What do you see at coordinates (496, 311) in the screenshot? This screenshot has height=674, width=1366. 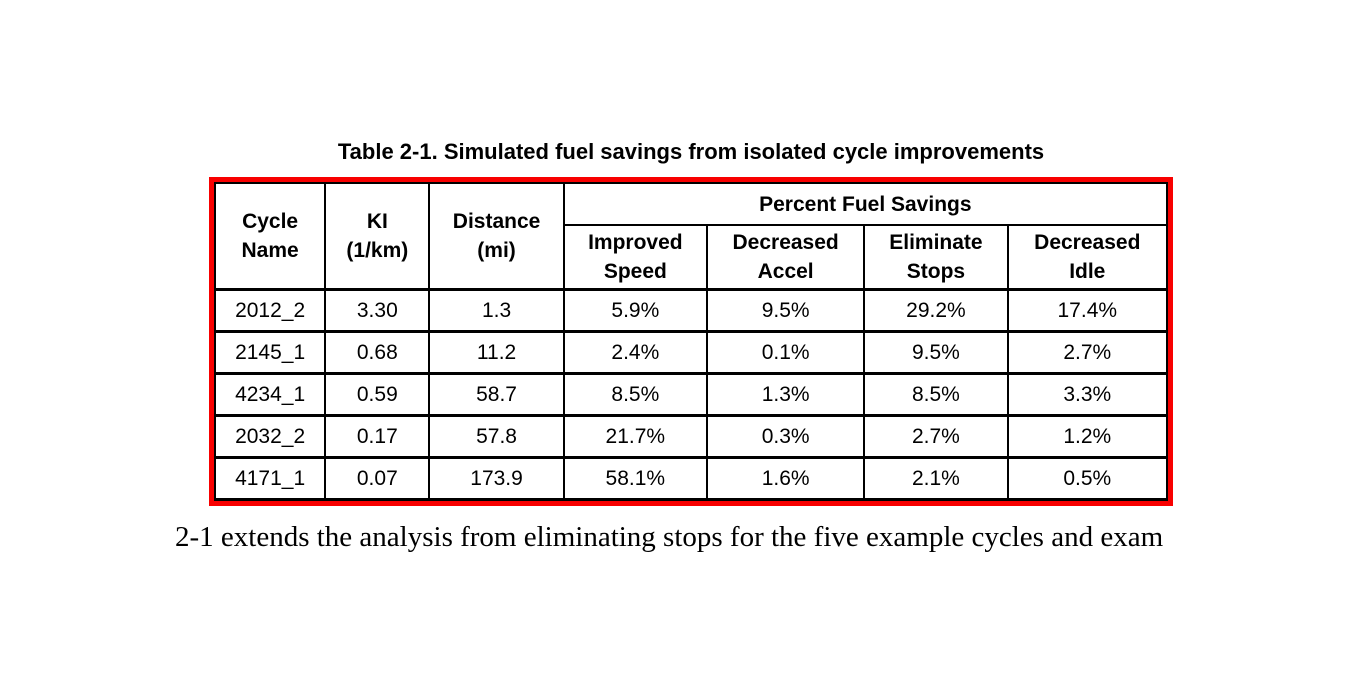 I see `table-cell: 1.3` at bounding box center [496, 311].